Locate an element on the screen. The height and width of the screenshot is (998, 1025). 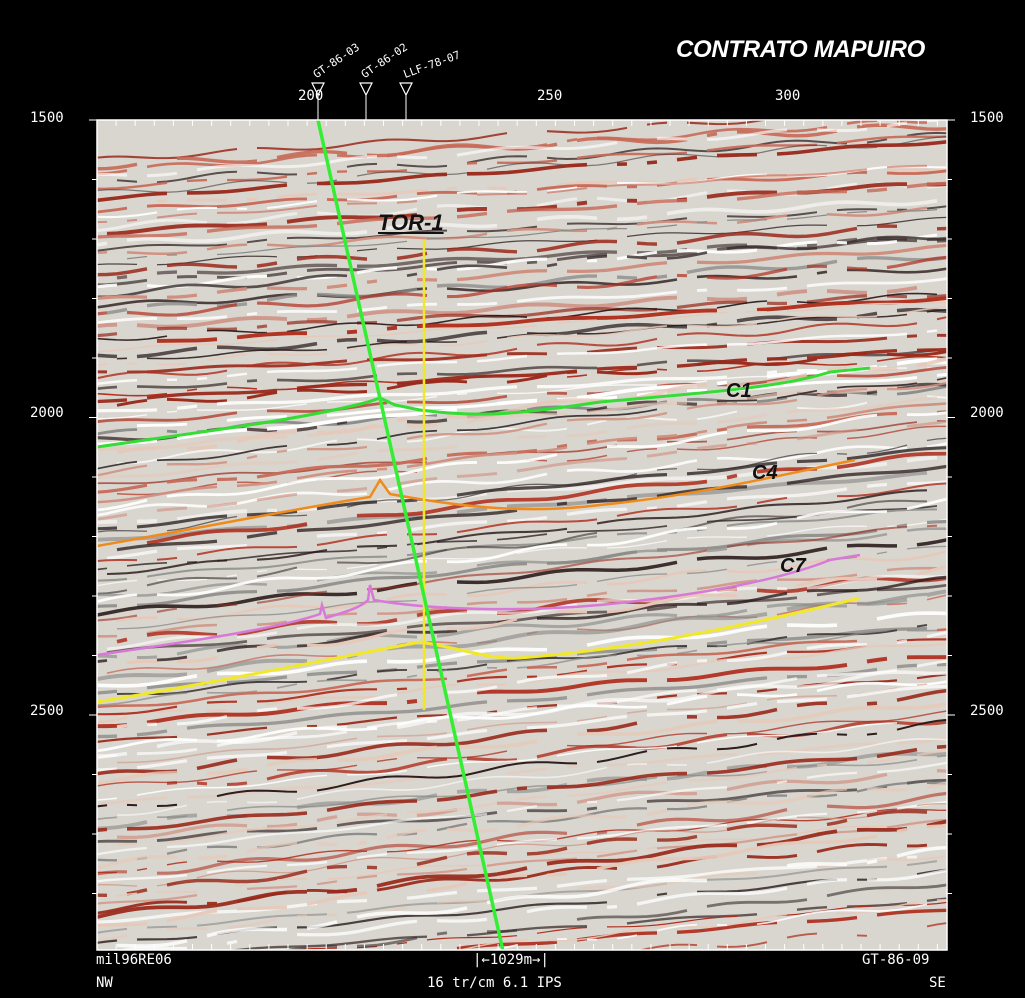
horizon-line-c4 is located at coordinates (476, 503).